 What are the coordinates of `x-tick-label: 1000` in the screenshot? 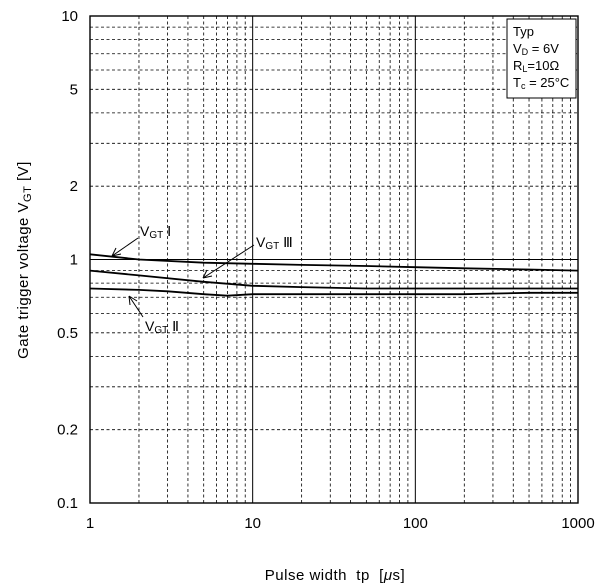 It's located at (577, 523).